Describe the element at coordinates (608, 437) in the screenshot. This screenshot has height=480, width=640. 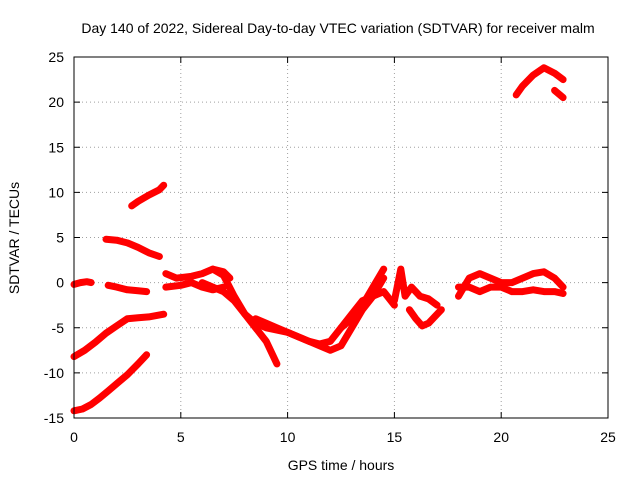
I see `x-tick-label: 25` at that location.